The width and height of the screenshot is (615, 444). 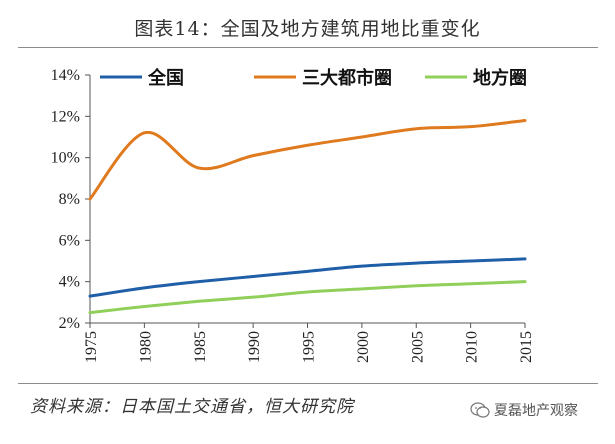 I want to click on legend-item-national-label: 全国, so click(x=165, y=78).